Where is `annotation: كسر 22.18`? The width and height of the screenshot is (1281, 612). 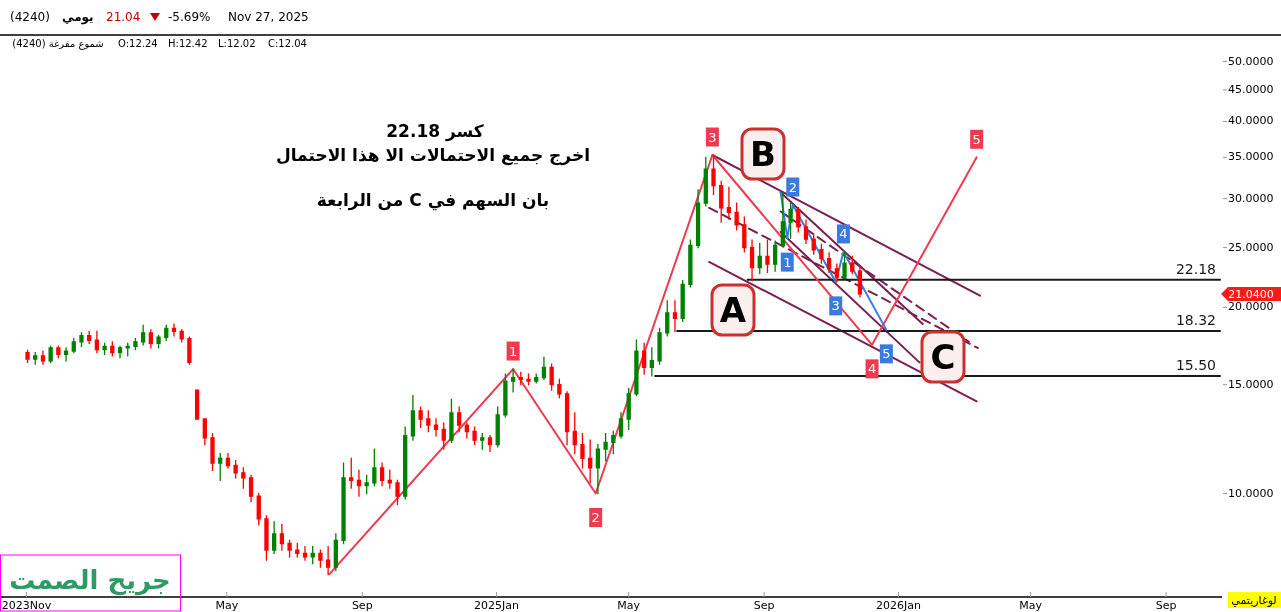
annotation: كسر 22.18 is located at coordinates (435, 131).